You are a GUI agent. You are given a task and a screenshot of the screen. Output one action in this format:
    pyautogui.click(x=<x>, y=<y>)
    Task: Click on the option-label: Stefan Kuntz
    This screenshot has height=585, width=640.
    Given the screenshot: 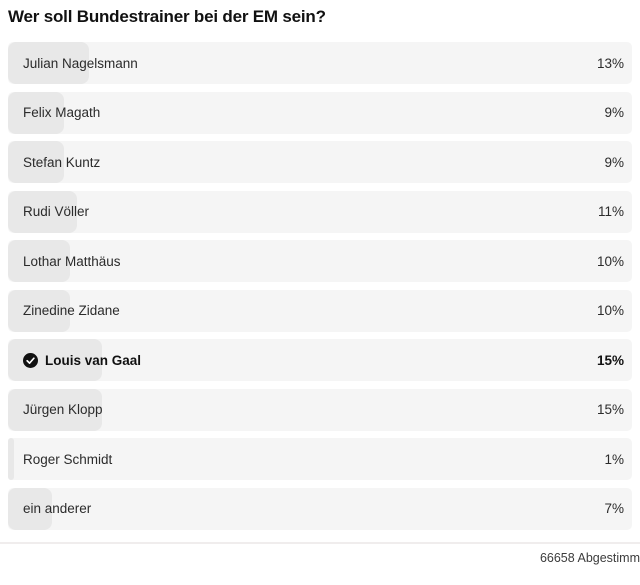 What is the action you would take?
    pyautogui.click(x=62, y=162)
    